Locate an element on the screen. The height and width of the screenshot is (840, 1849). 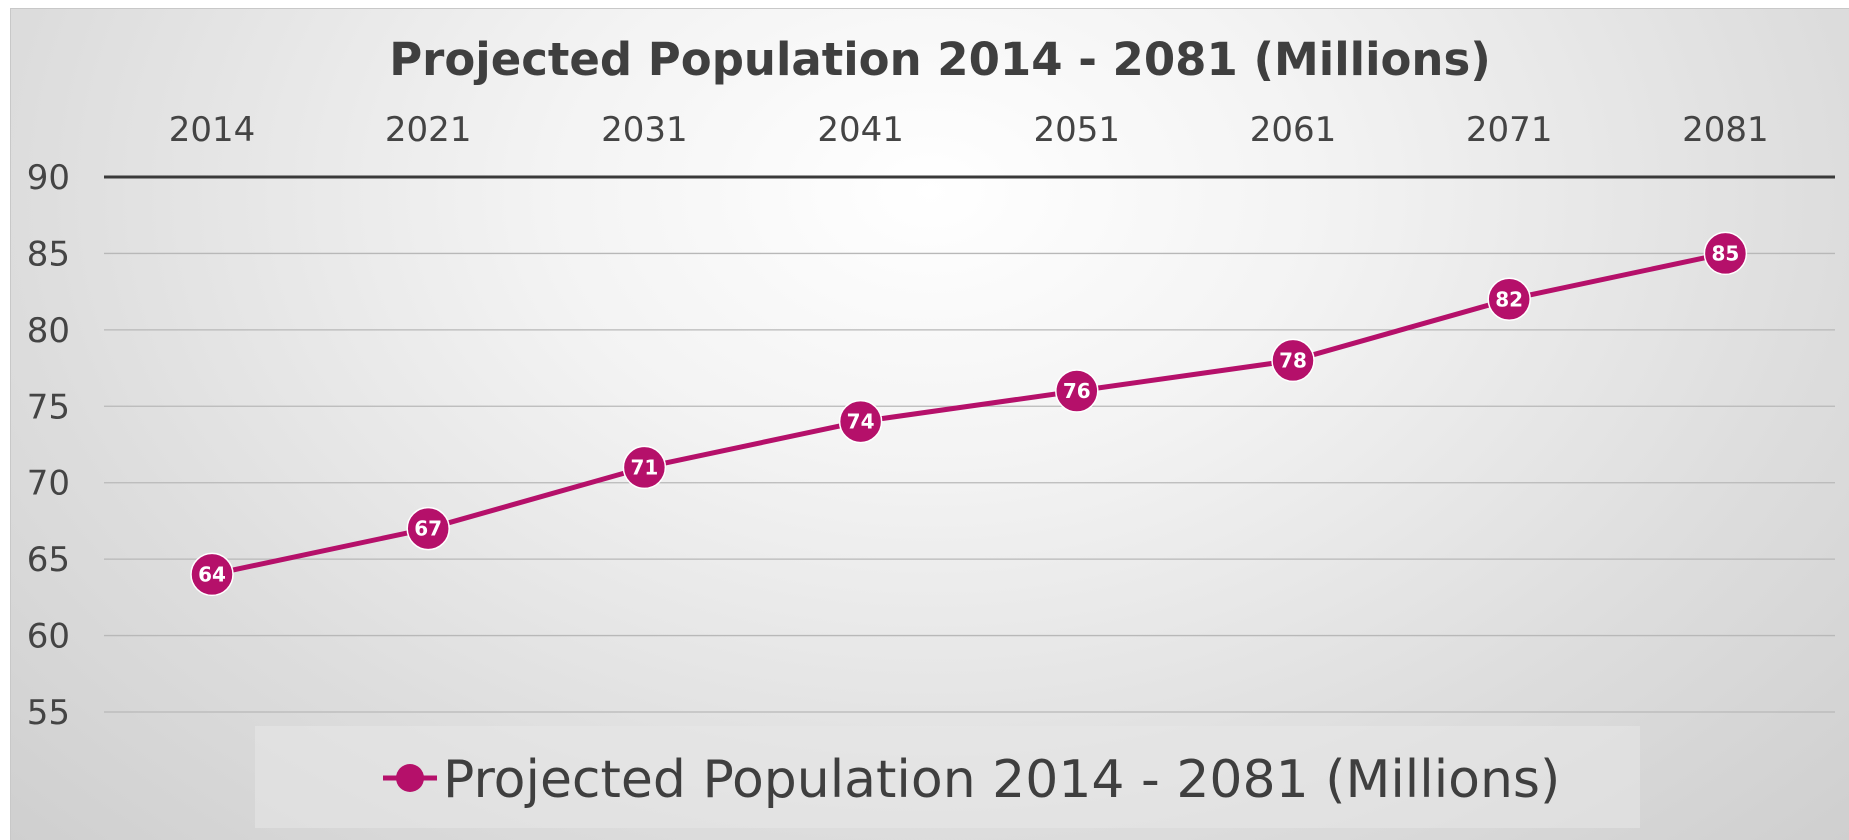
y-axis-ticks: 90 85 80 75 70 65 60 55 is located at coordinates (48, 445).